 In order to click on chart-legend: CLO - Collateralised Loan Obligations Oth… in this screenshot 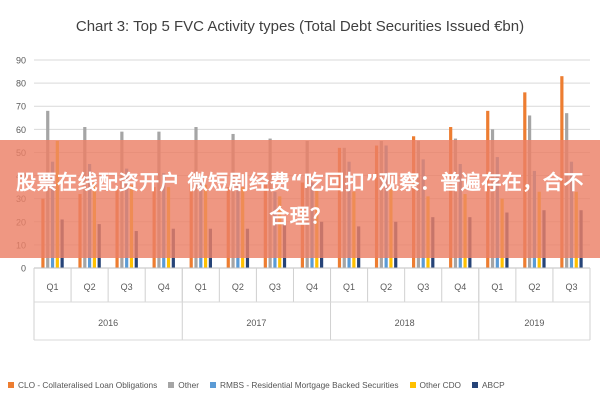, I will do `click(303, 385)`.